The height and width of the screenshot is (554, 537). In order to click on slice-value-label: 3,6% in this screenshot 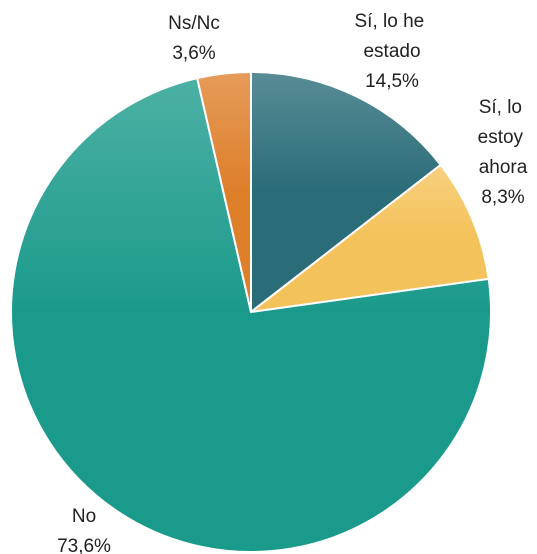, I will do `click(193, 53)`.